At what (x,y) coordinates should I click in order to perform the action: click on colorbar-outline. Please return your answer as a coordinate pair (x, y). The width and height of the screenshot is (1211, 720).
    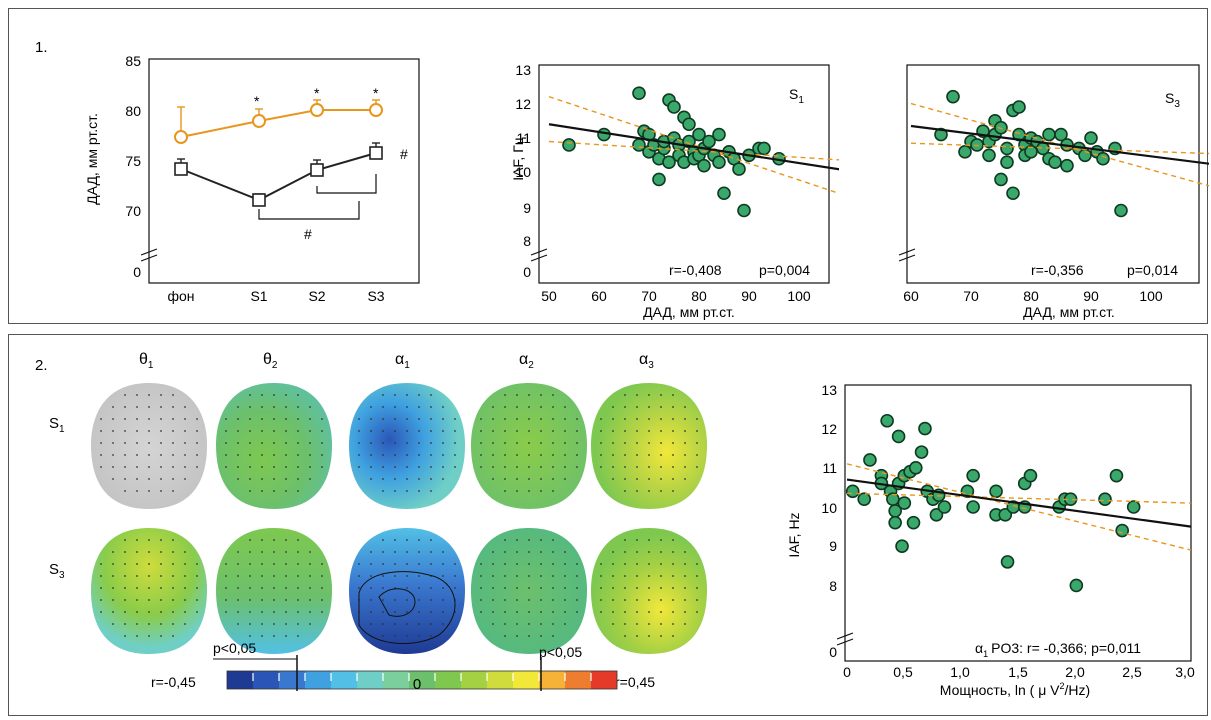
    Looking at the image, I should click on (422, 680).